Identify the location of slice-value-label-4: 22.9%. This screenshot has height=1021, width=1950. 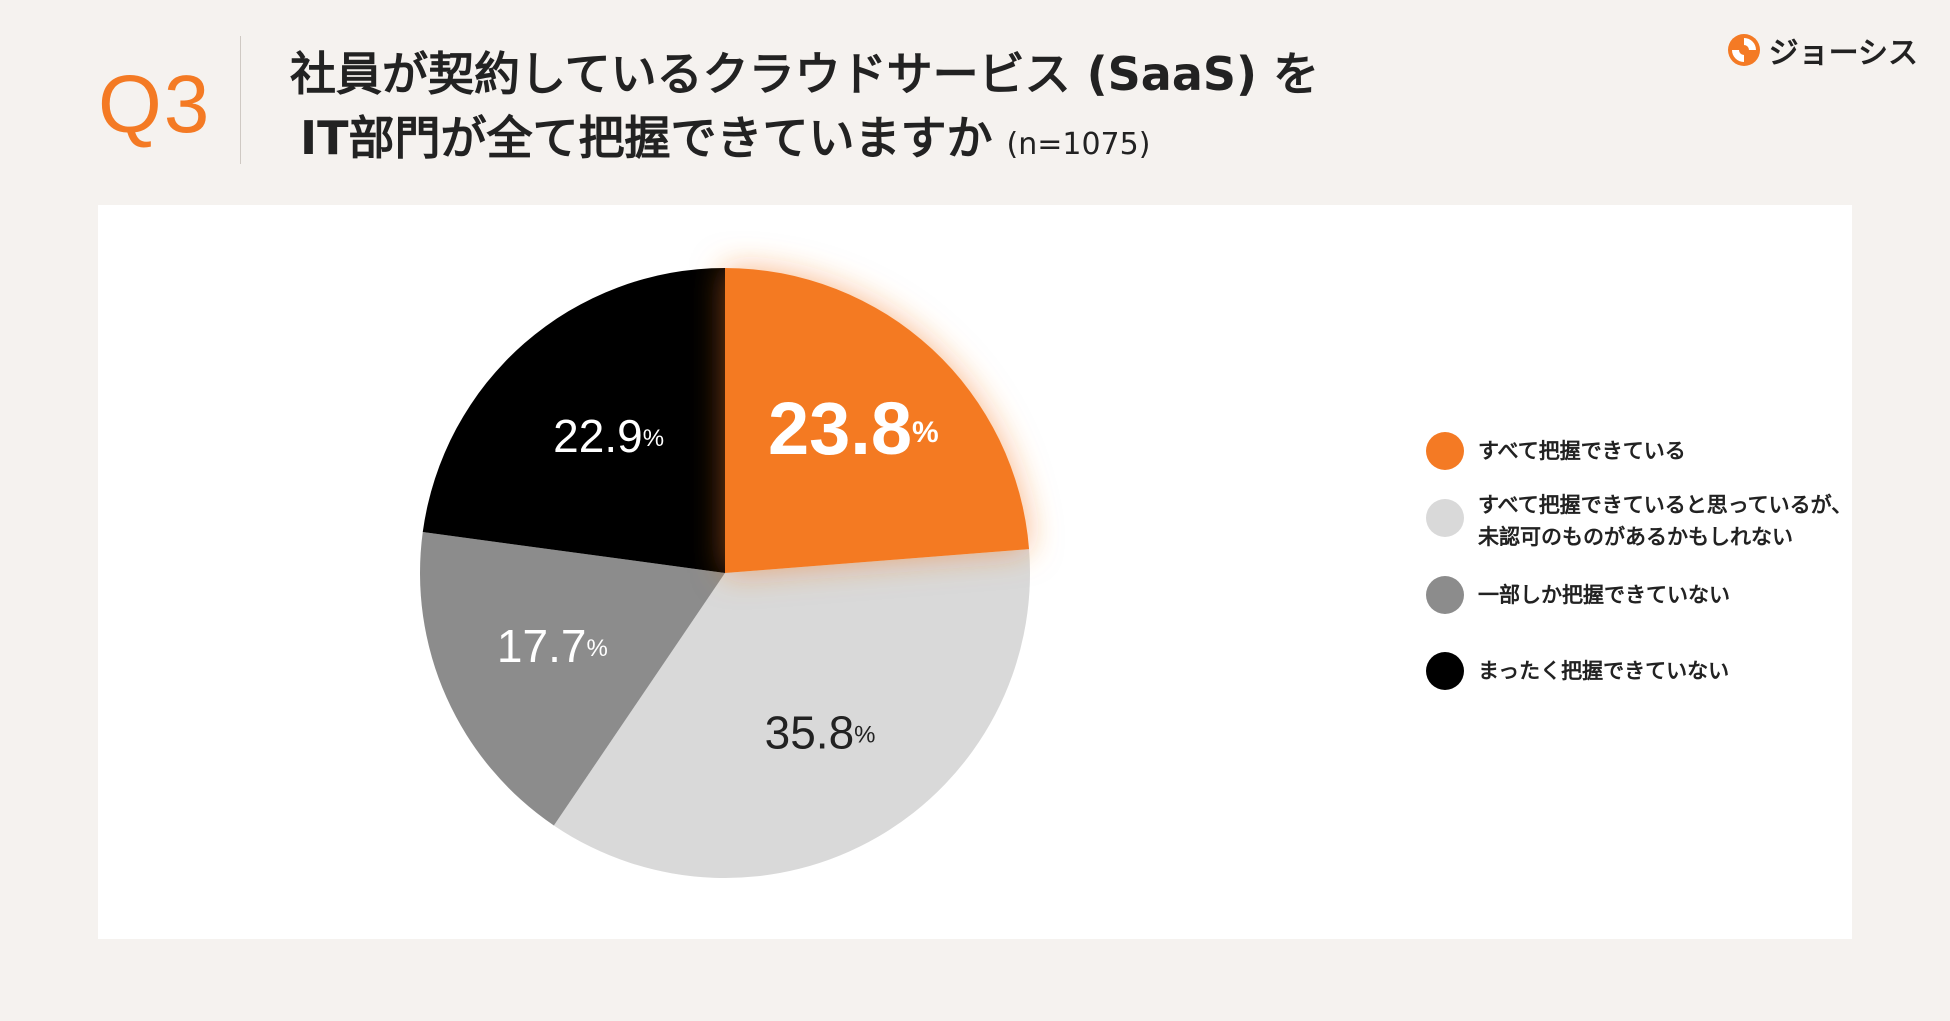
(608, 436).